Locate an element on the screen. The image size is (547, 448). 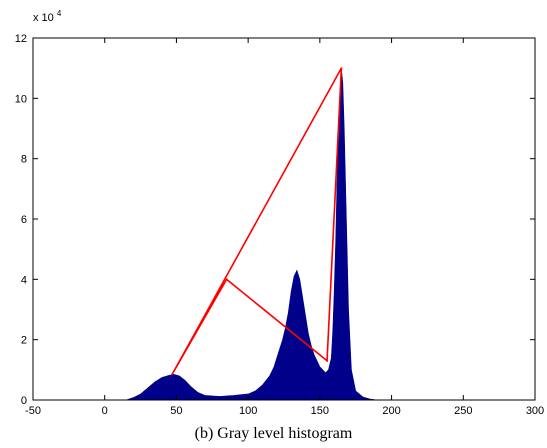
y-tick-label: 8 is located at coordinates (24, 160).